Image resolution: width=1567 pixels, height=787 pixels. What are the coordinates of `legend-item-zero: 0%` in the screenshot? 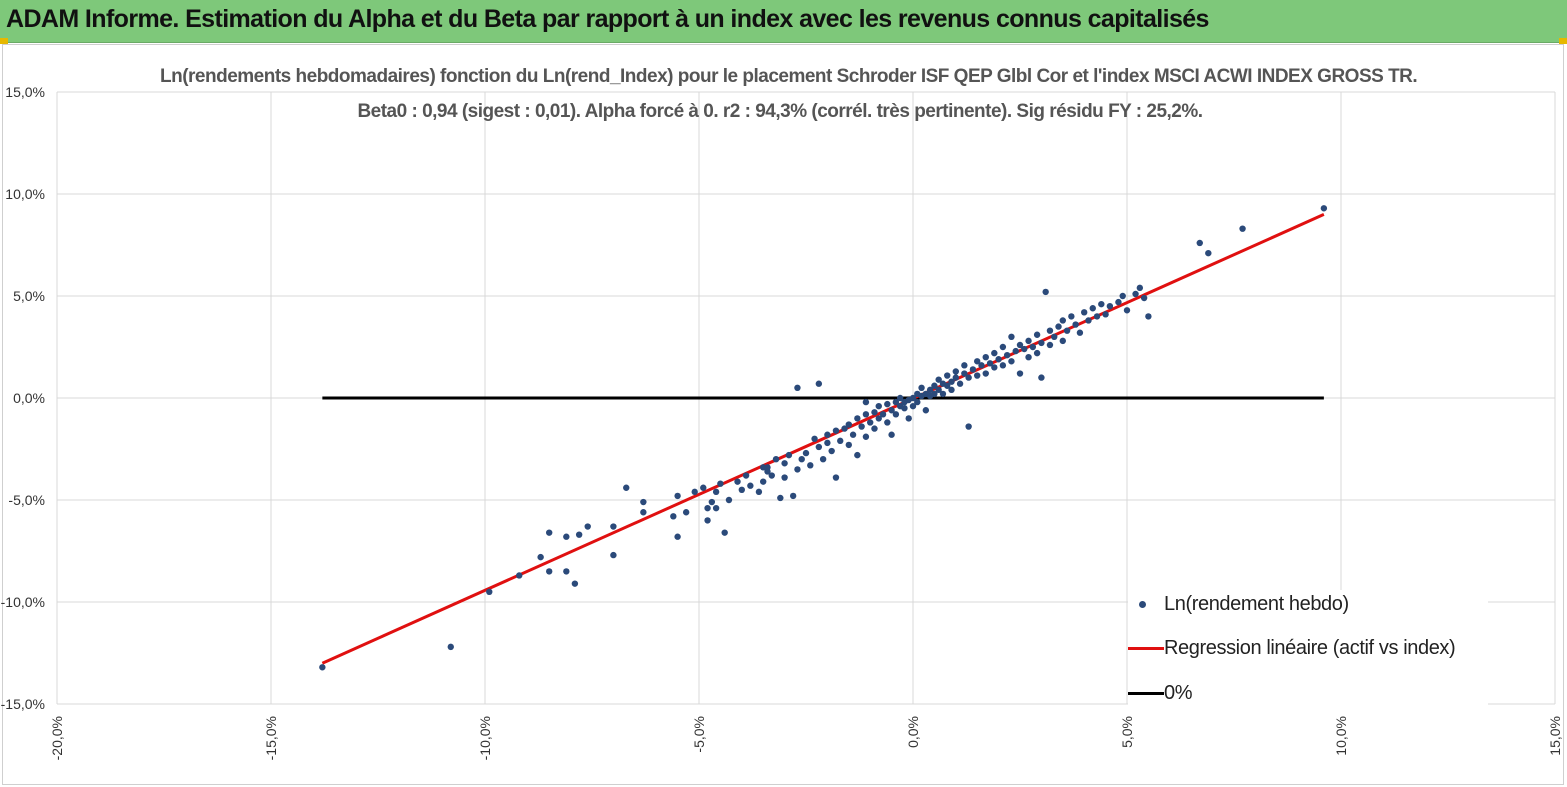 It's located at (1308, 694).